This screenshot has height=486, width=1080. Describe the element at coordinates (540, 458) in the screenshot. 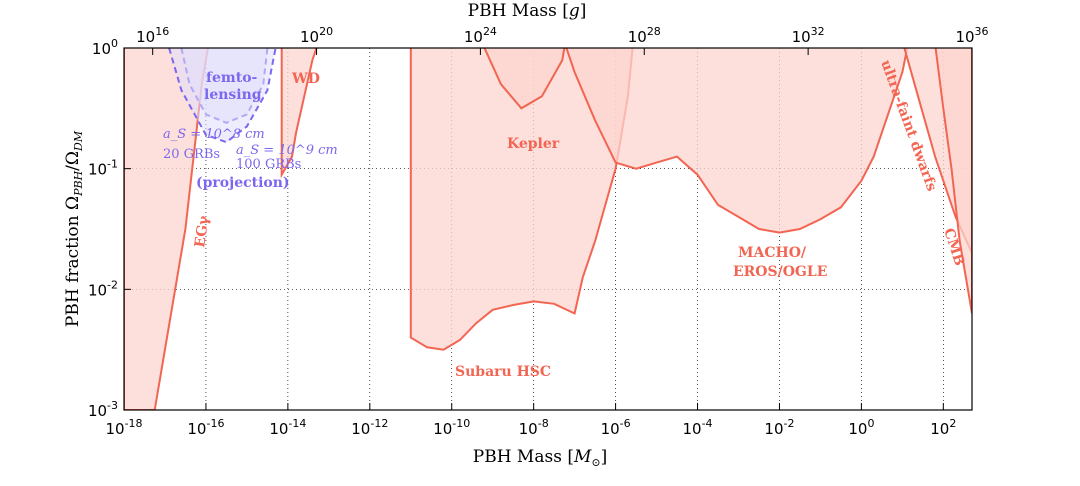

I see `bottom-axis-title: PBH Mass [M⊙]` at that location.